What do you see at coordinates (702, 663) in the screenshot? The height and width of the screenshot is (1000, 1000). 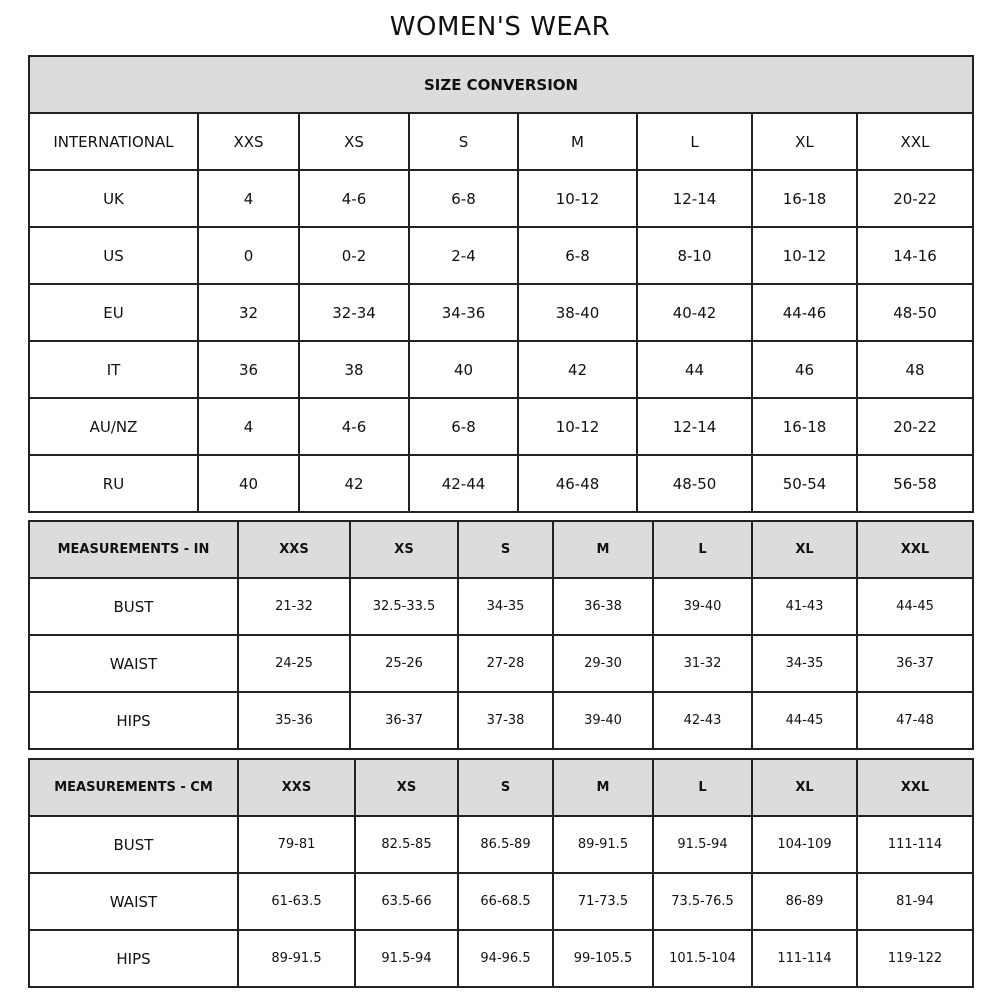 I see `table-cell: 31-32` at bounding box center [702, 663].